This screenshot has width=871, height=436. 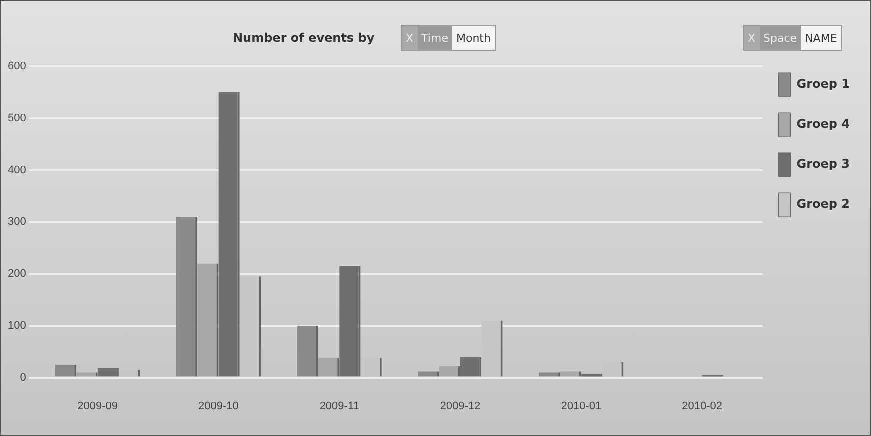 What do you see at coordinates (448, 38) in the screenshot?
I see `toggle-field: X Time Month` at bounding box center [448, 38].